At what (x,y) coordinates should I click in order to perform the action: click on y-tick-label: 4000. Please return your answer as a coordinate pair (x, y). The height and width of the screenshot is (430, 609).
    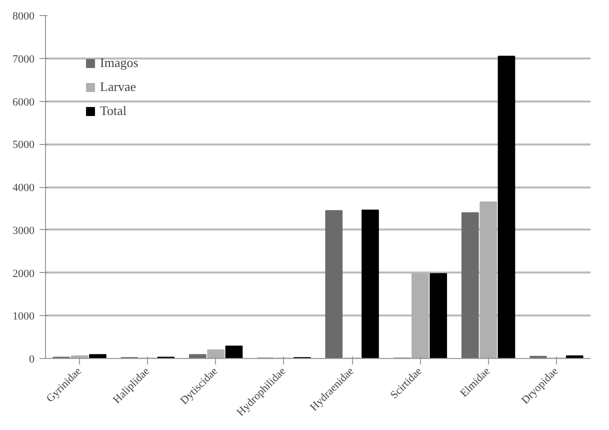
    Looking at the image, I should click on (23, 188).